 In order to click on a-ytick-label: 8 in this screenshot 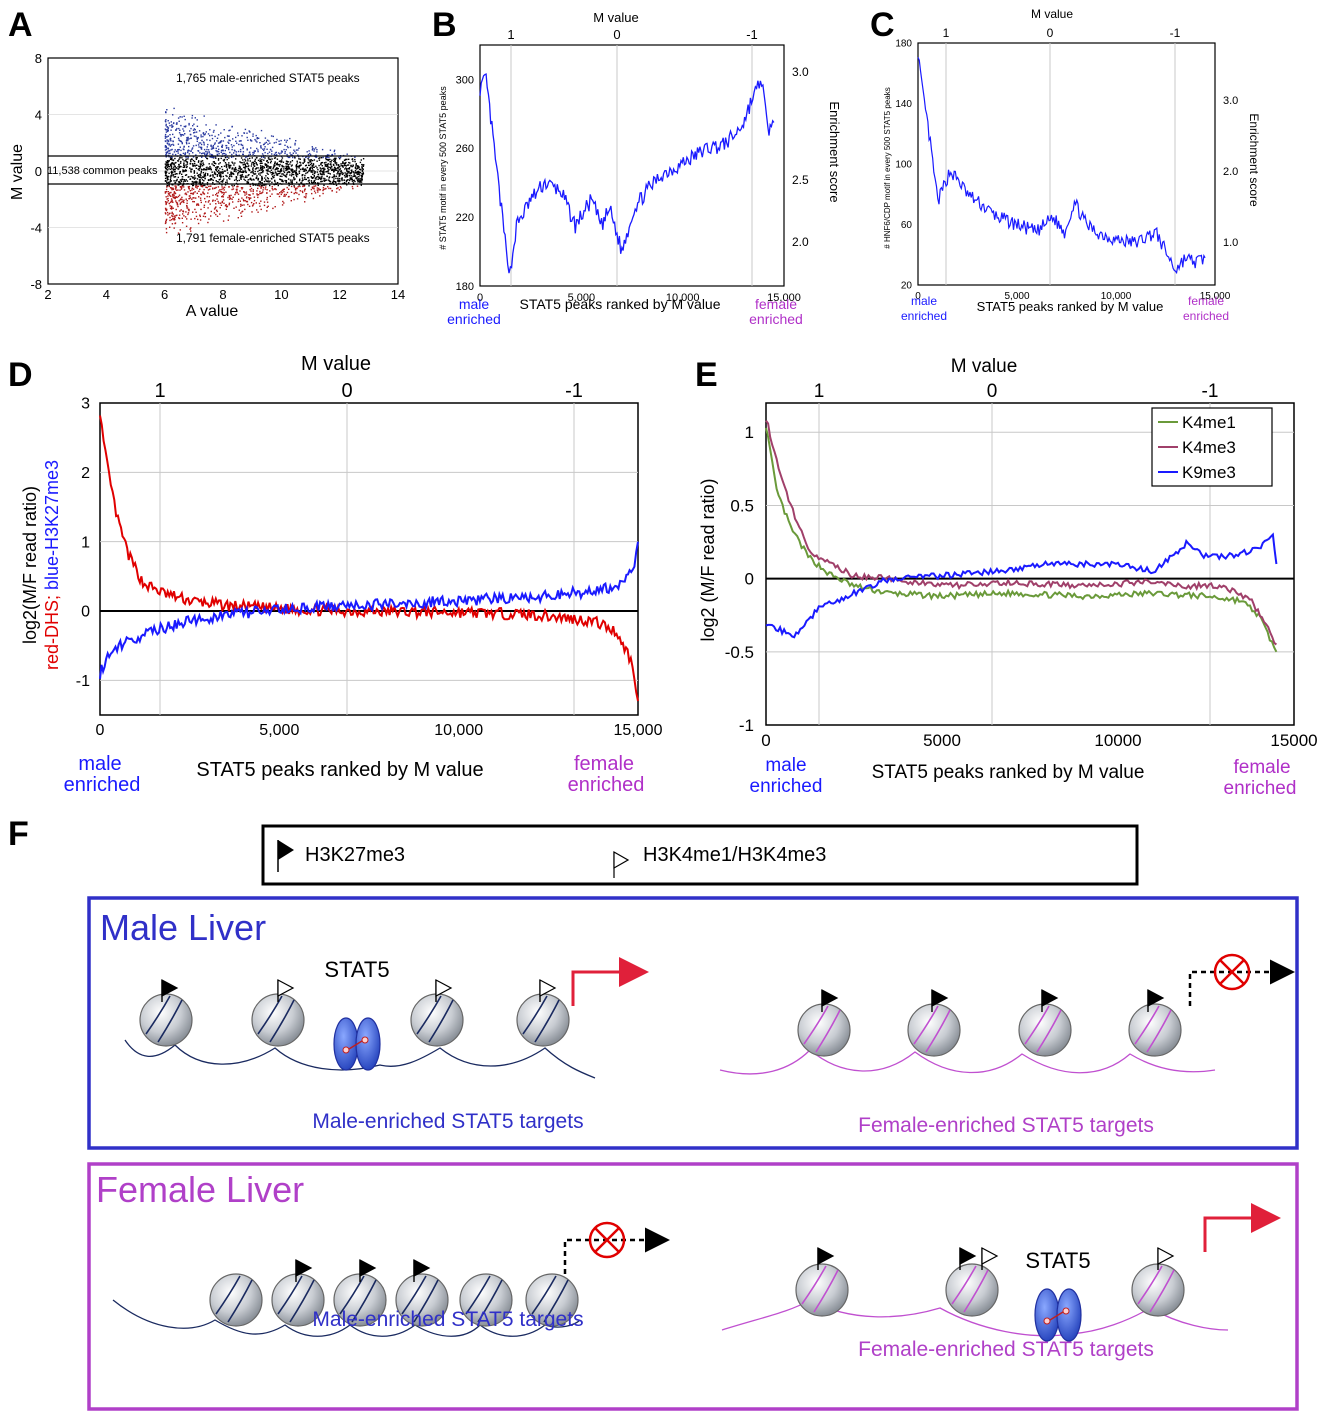, I will do `click(38, 58)`.